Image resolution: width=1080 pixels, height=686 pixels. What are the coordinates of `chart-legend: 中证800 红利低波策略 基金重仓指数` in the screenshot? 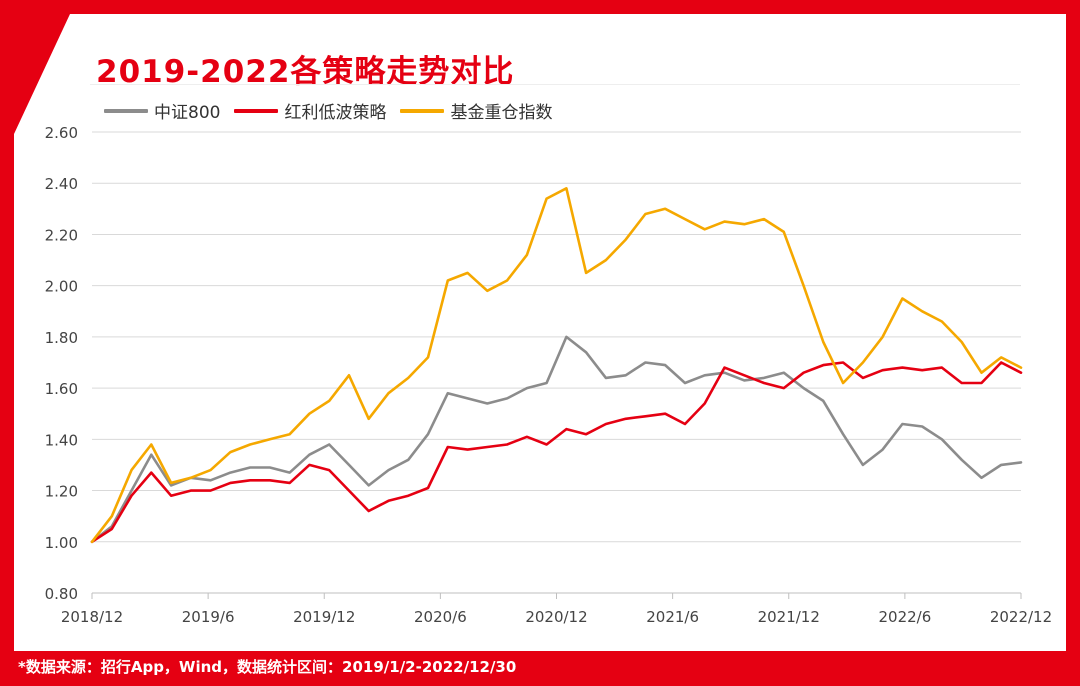 It's located at (335, 110).